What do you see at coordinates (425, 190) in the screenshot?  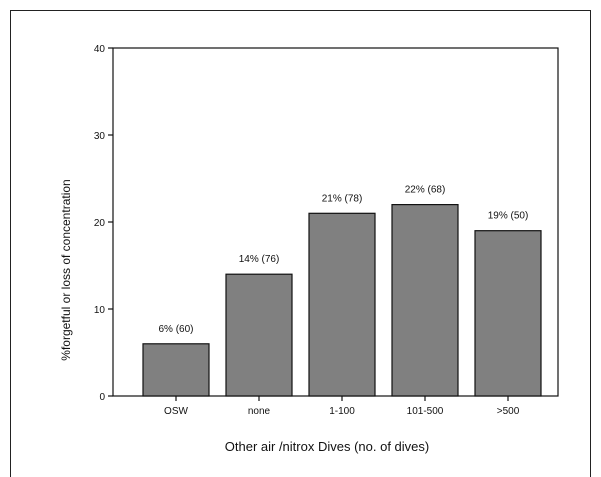 I see `data-label-3: 22% (68)` at bounding box center [425, 190].